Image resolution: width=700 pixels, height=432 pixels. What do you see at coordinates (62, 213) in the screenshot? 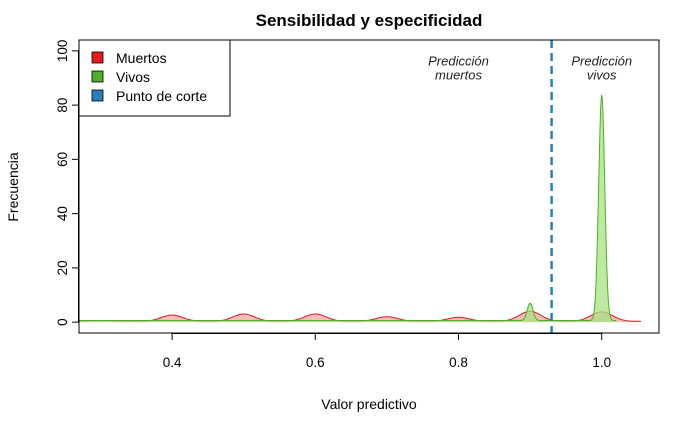
I see `y-tick-label: 40` at bounding box center [62, 213].